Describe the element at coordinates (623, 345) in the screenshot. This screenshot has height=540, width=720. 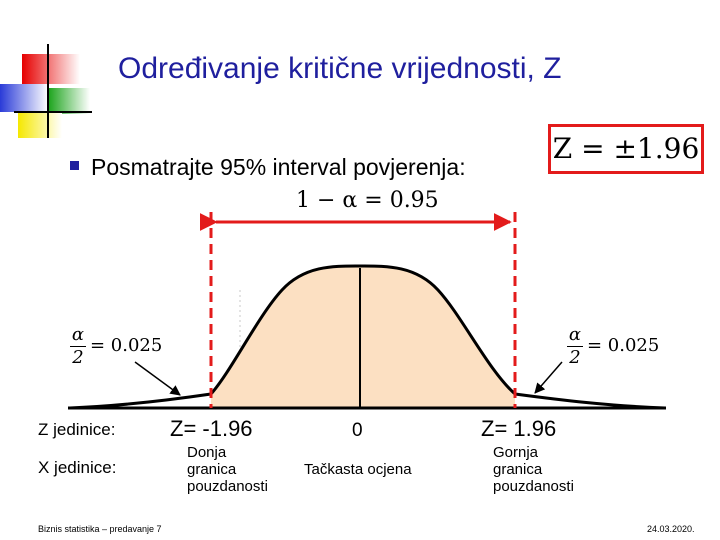
I see `right-tail-value: = 0.025` at that location.